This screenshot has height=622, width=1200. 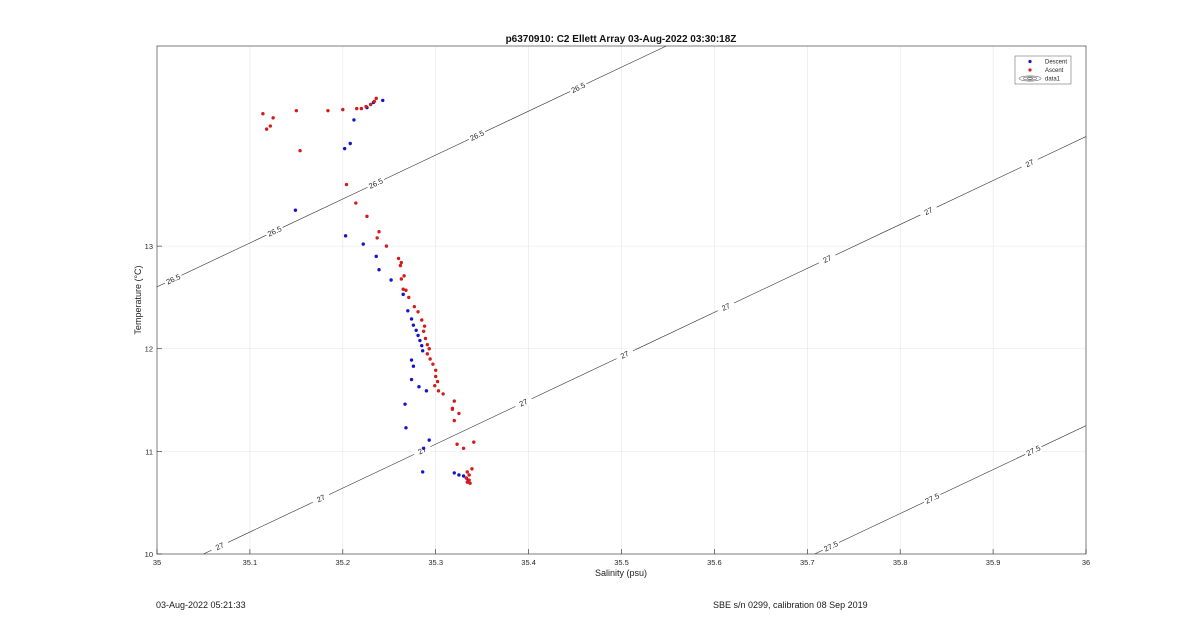 What do you see at coordinates (149, 451) in the screenshot?
I see `y-tick-label: 11` at bounding box center [149, 451].